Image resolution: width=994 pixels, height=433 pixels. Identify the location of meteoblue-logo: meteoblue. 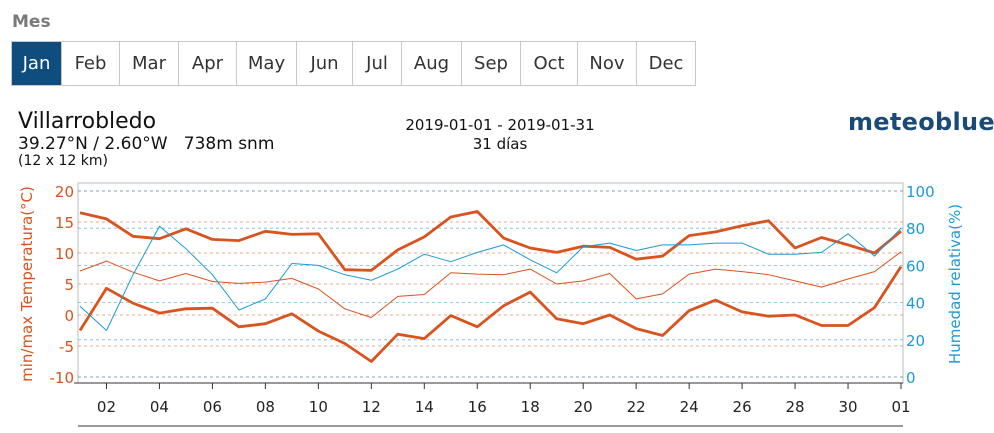
(921, 122).